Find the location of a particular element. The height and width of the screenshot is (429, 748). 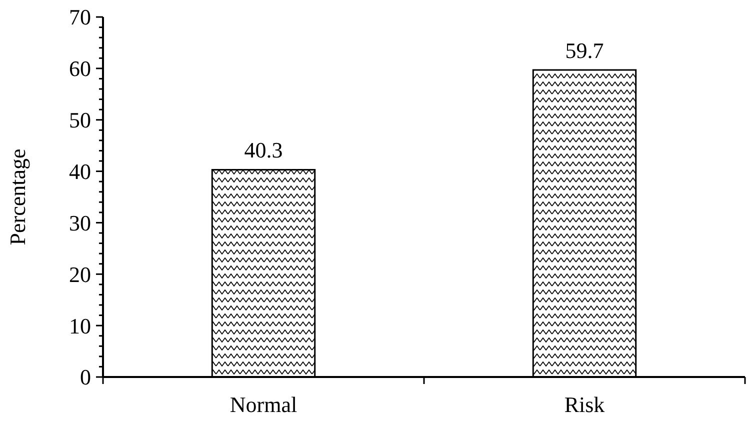

y-tick-label: 50 is located at coordinates (80, 120).